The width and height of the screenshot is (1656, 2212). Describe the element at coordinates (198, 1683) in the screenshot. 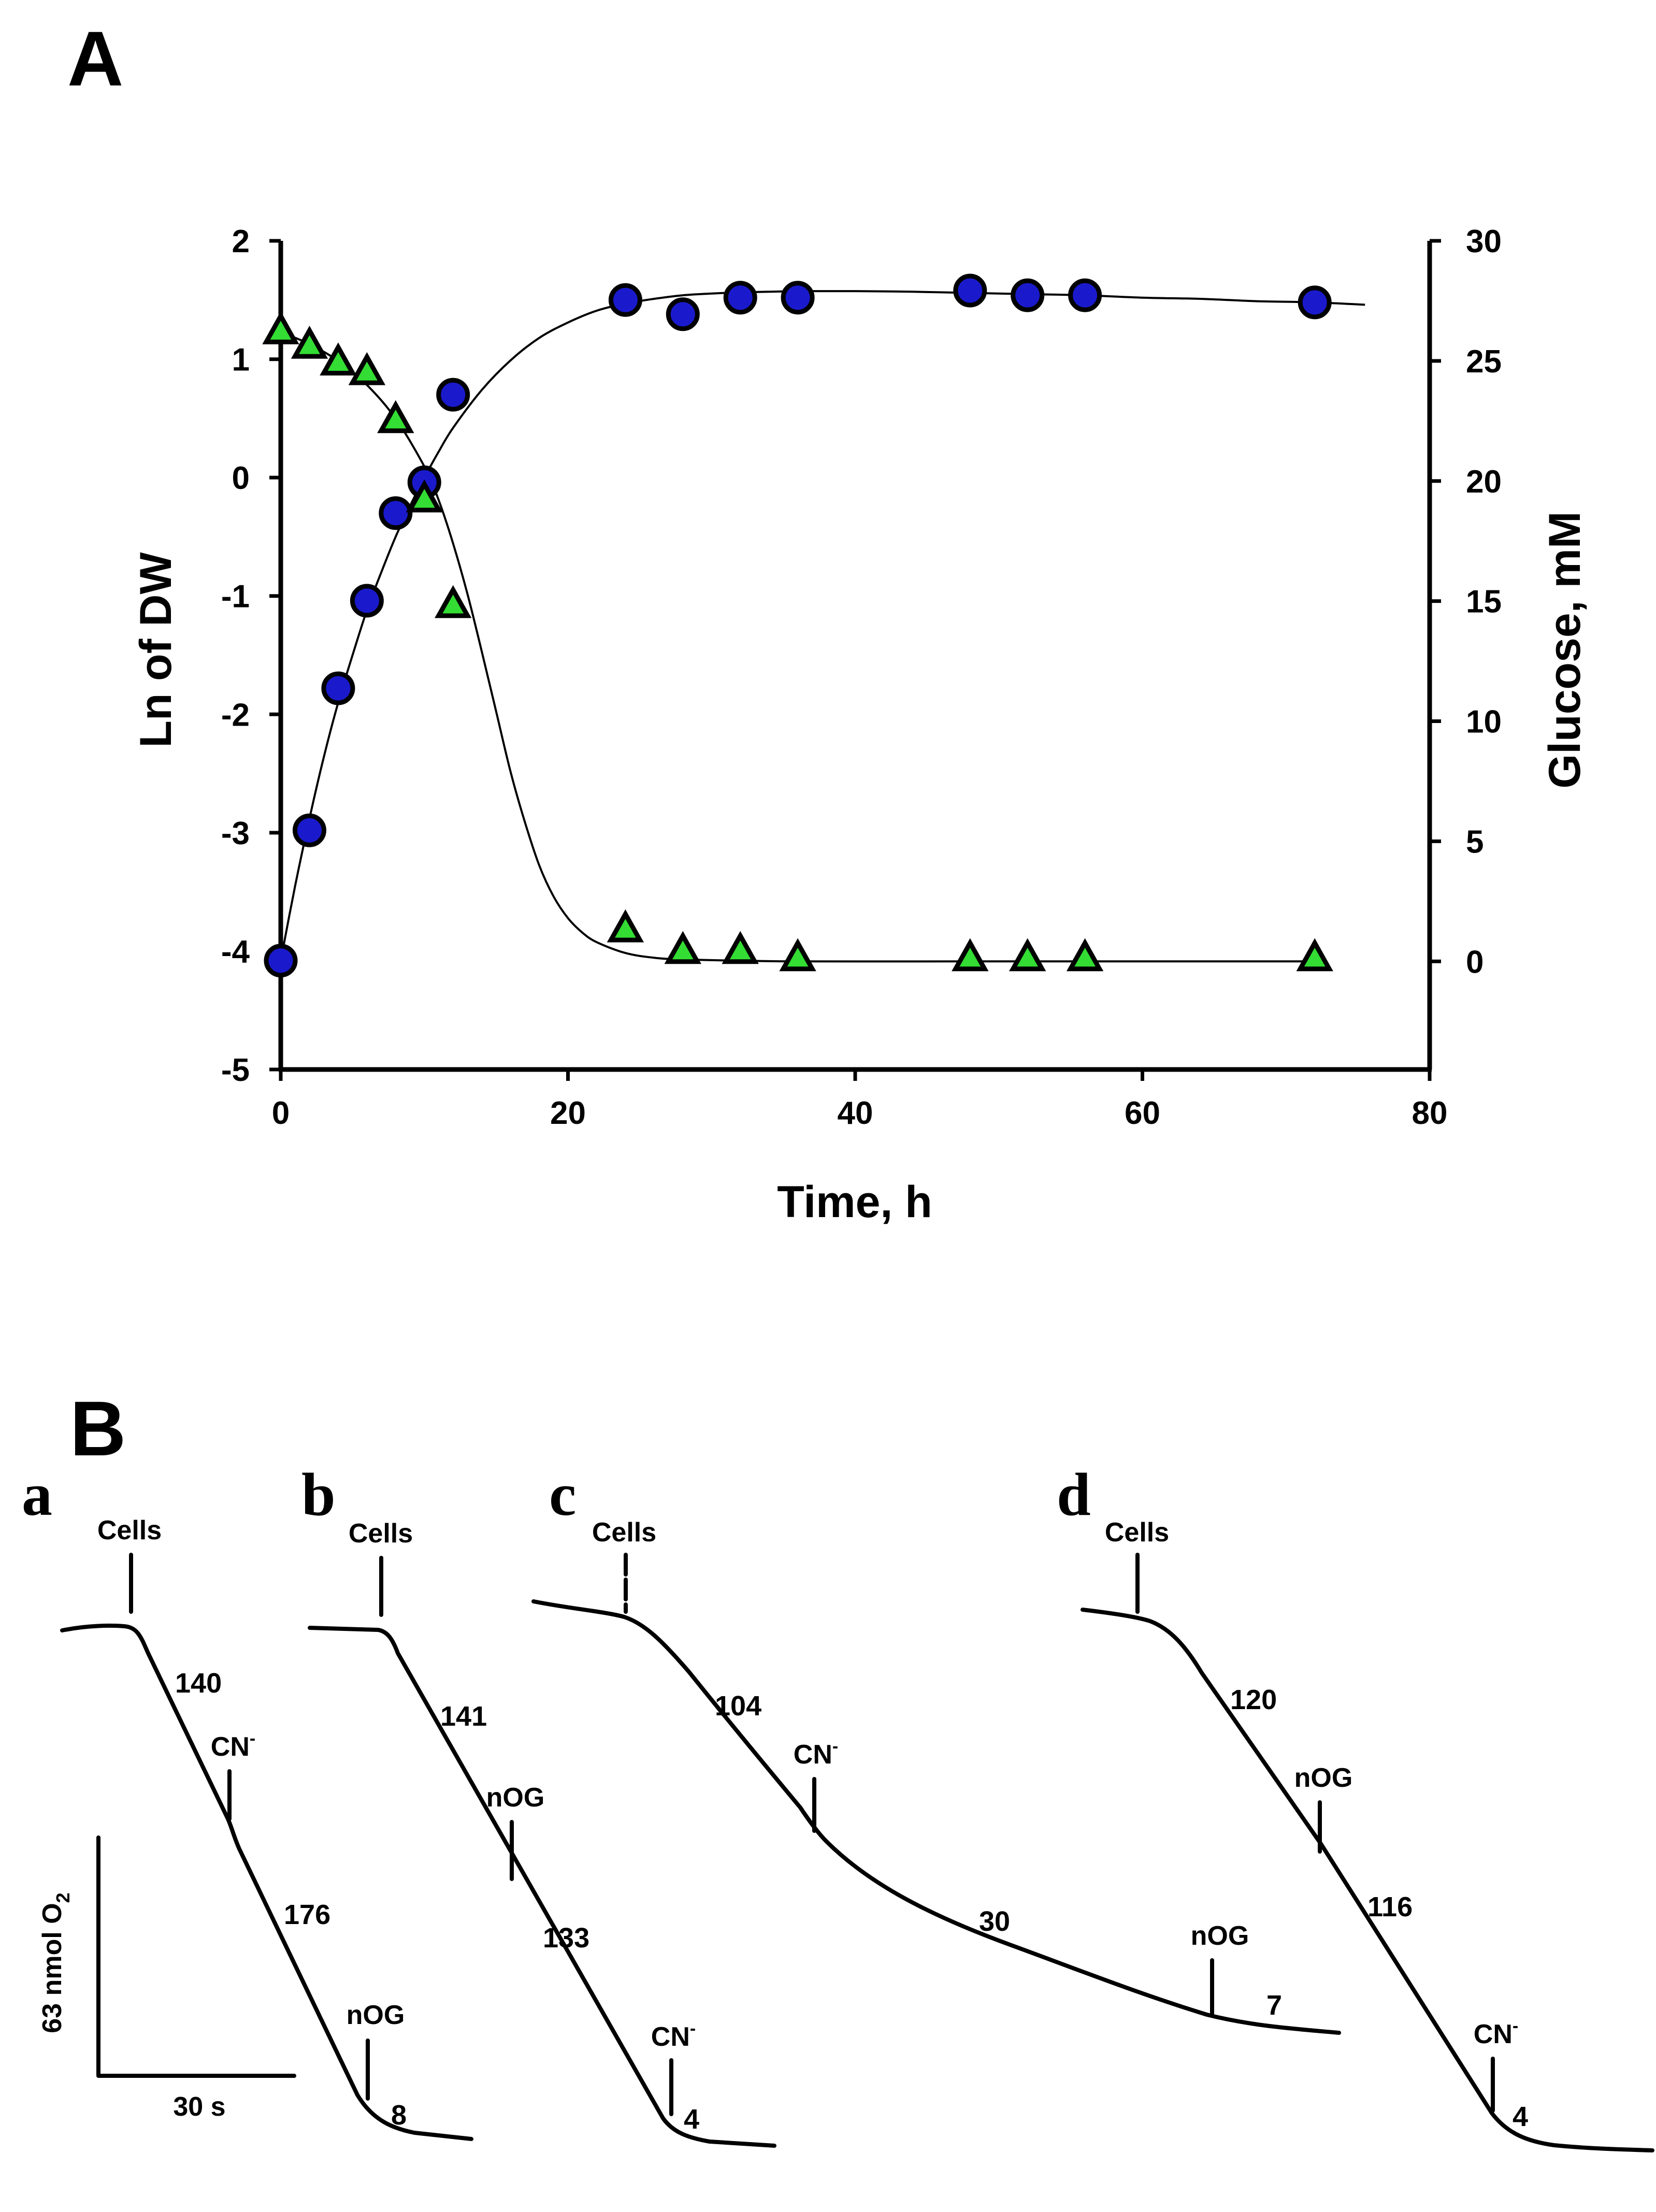

I see `trace-a-rate-1: 140` at that location.